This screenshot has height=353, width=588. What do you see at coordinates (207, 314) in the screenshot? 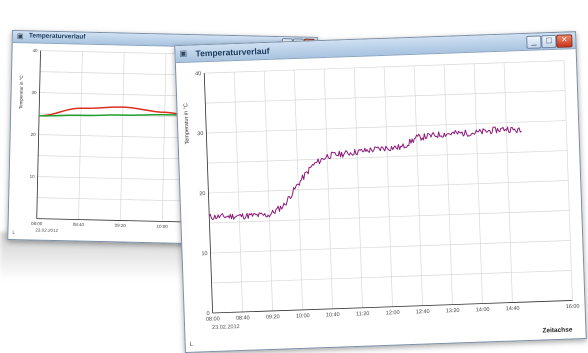
I see `y-tick-label: 0` at bounding box center [207, 314].